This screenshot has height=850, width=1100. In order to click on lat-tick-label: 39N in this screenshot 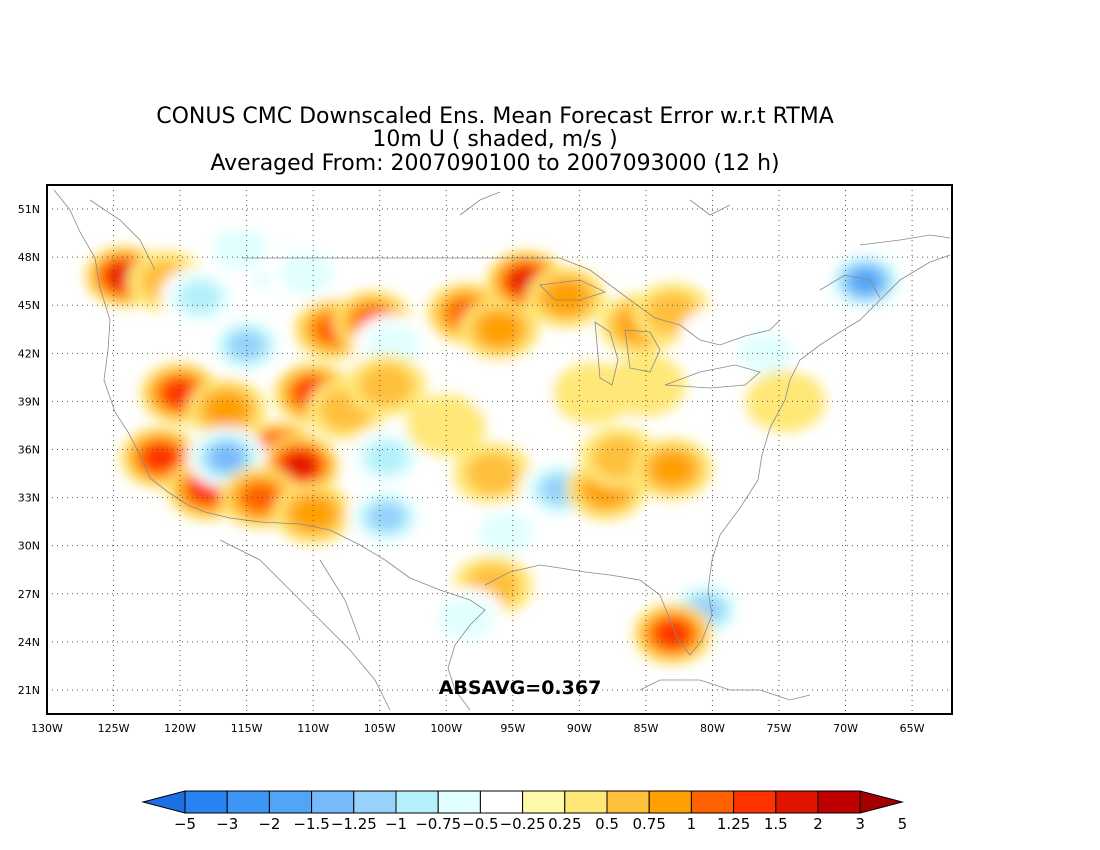, I will do `click(29, 401)`.